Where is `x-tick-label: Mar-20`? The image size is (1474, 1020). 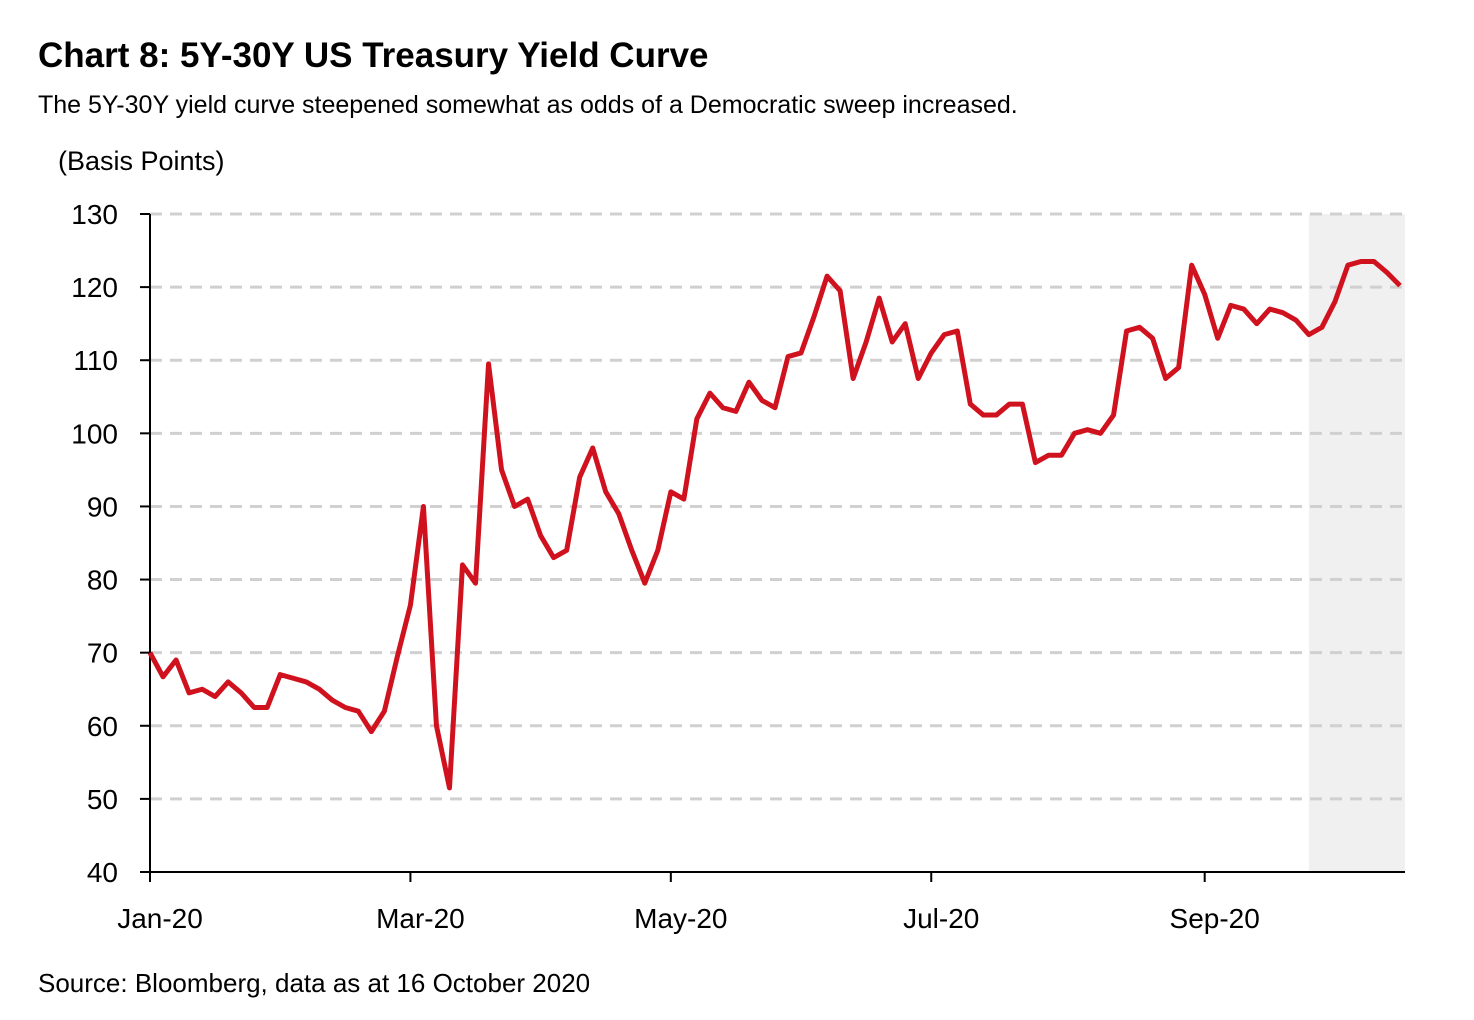
x-tick-label: Mar-20 is located at coordinates (420, 918).